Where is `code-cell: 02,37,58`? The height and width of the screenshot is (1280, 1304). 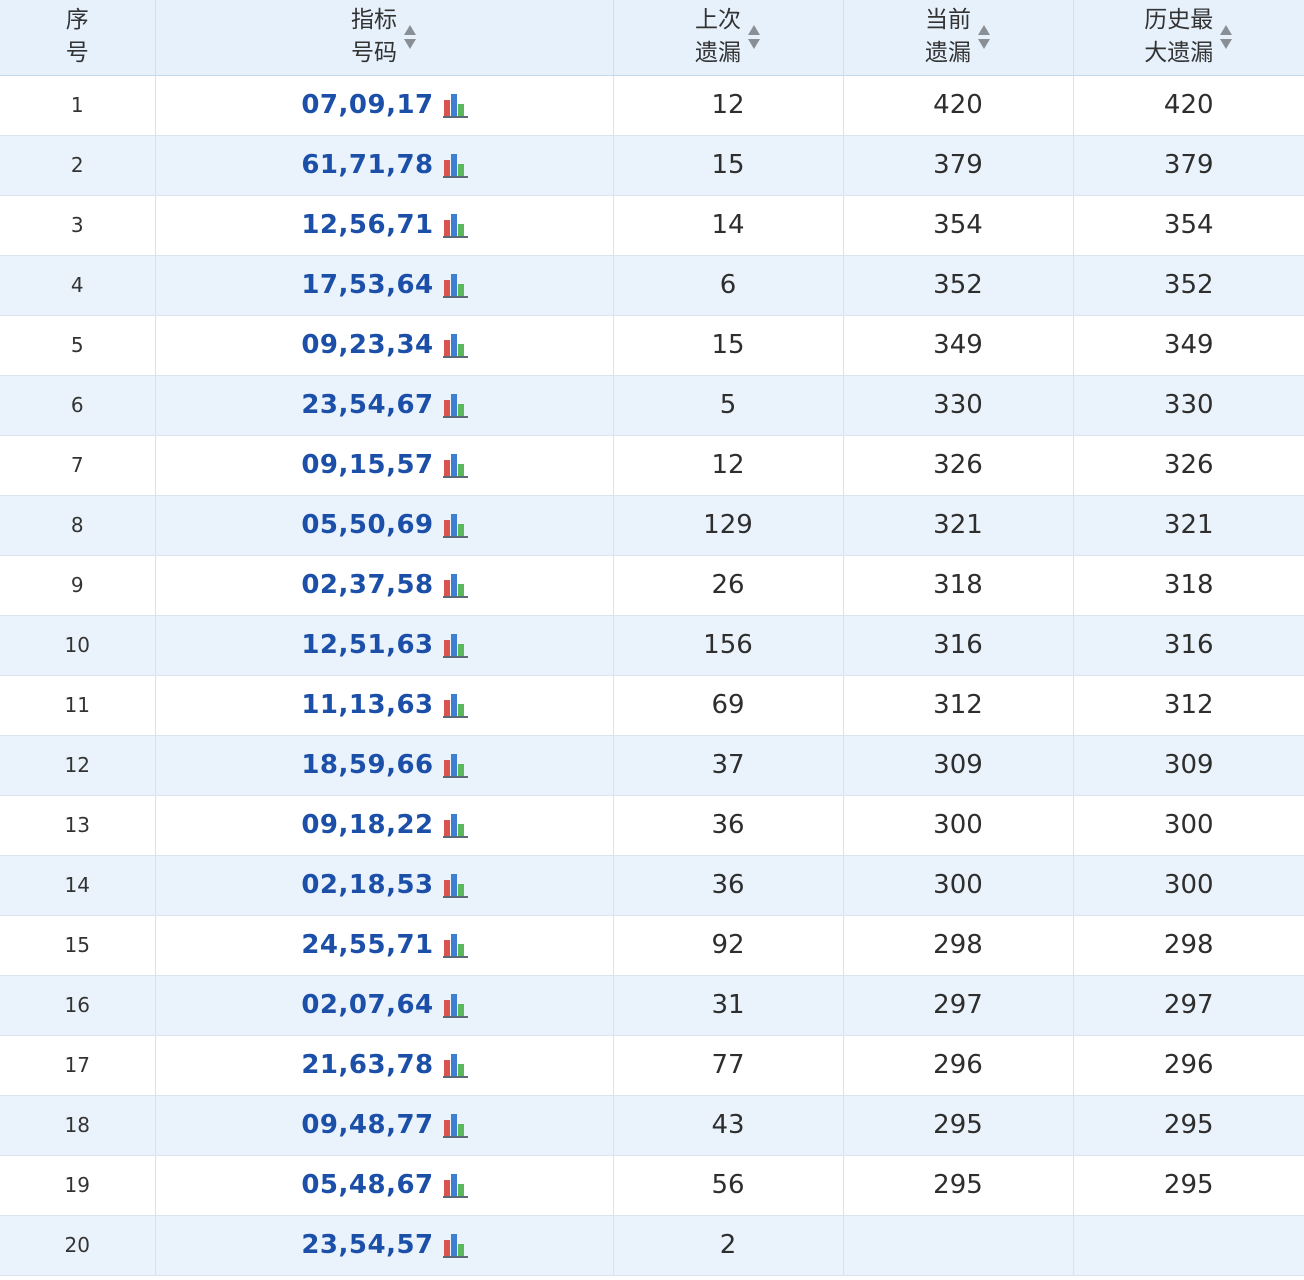 code-cell: 02,37,58 is located at coordinates (384, 585).